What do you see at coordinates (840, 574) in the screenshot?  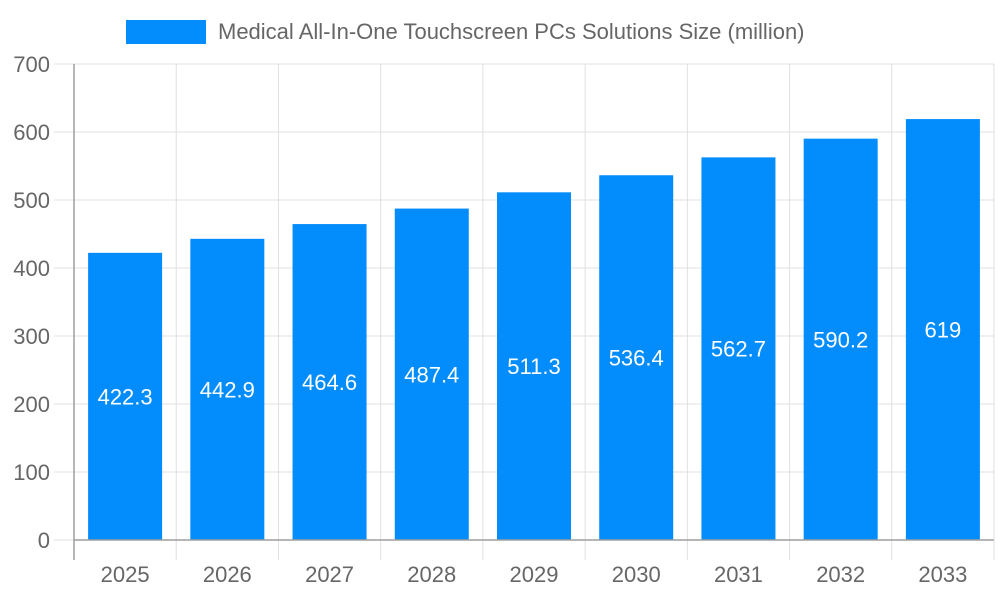 I see `x-tick-label: 2032` at bounding box center [840, 574].